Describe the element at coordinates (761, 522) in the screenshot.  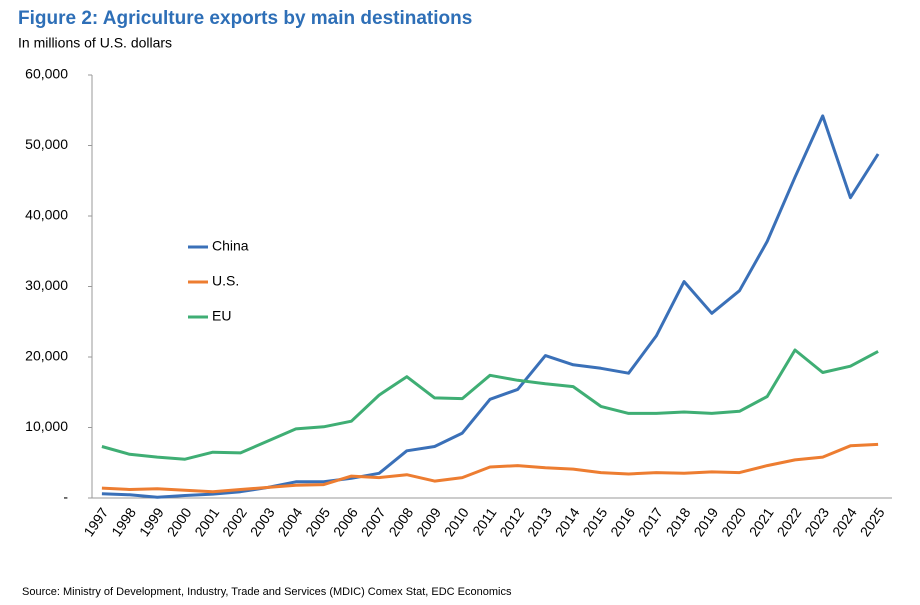
I see `x-tick-label: 2021` at that location.